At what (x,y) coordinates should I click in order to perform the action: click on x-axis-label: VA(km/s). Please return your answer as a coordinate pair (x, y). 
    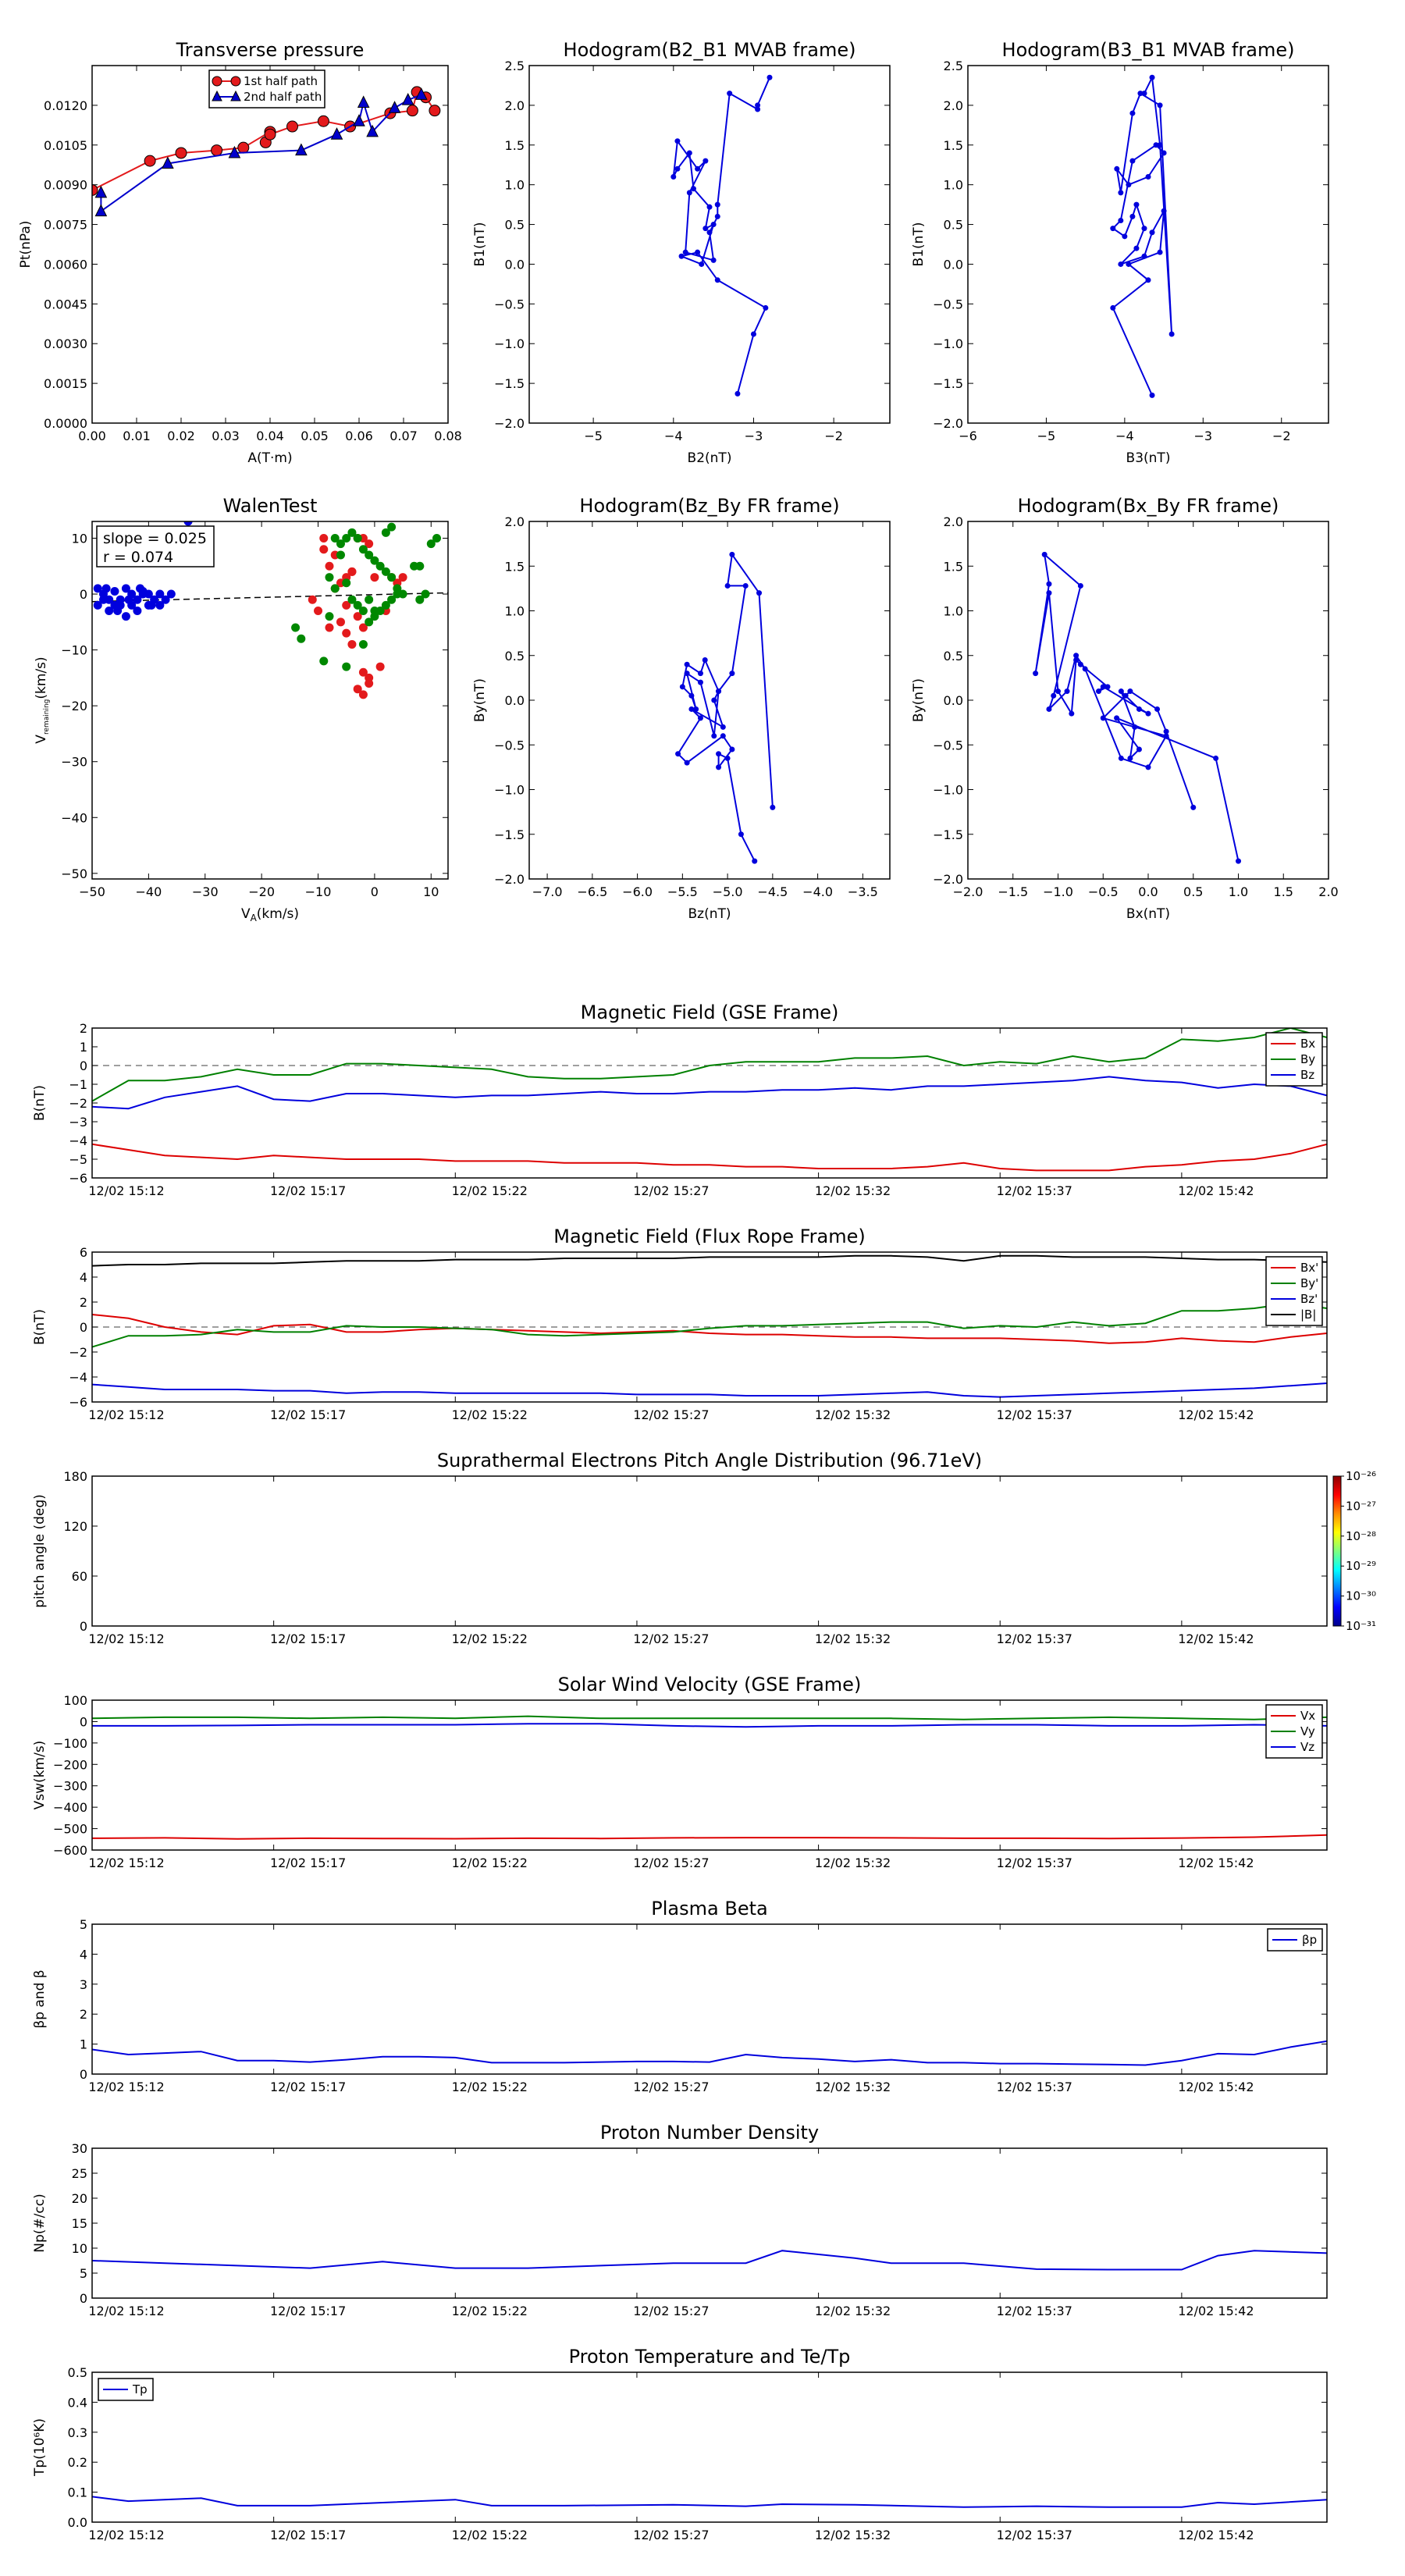
    Looking at the image, I should click on (270, 914).